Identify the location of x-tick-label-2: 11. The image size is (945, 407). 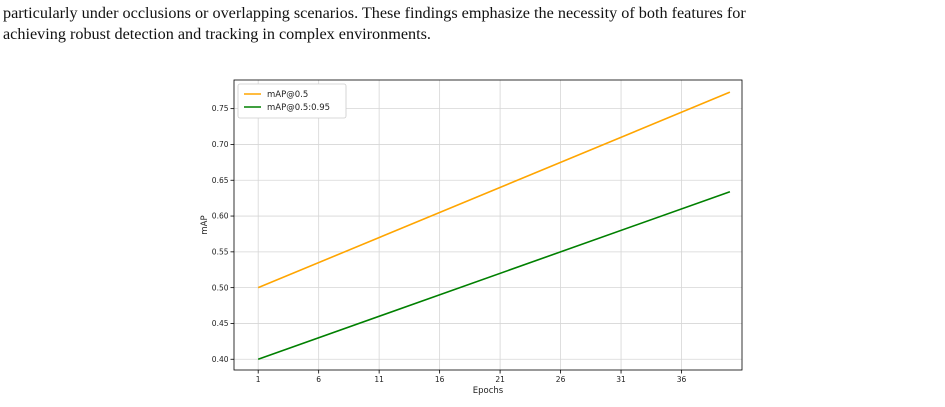
(379, 379).